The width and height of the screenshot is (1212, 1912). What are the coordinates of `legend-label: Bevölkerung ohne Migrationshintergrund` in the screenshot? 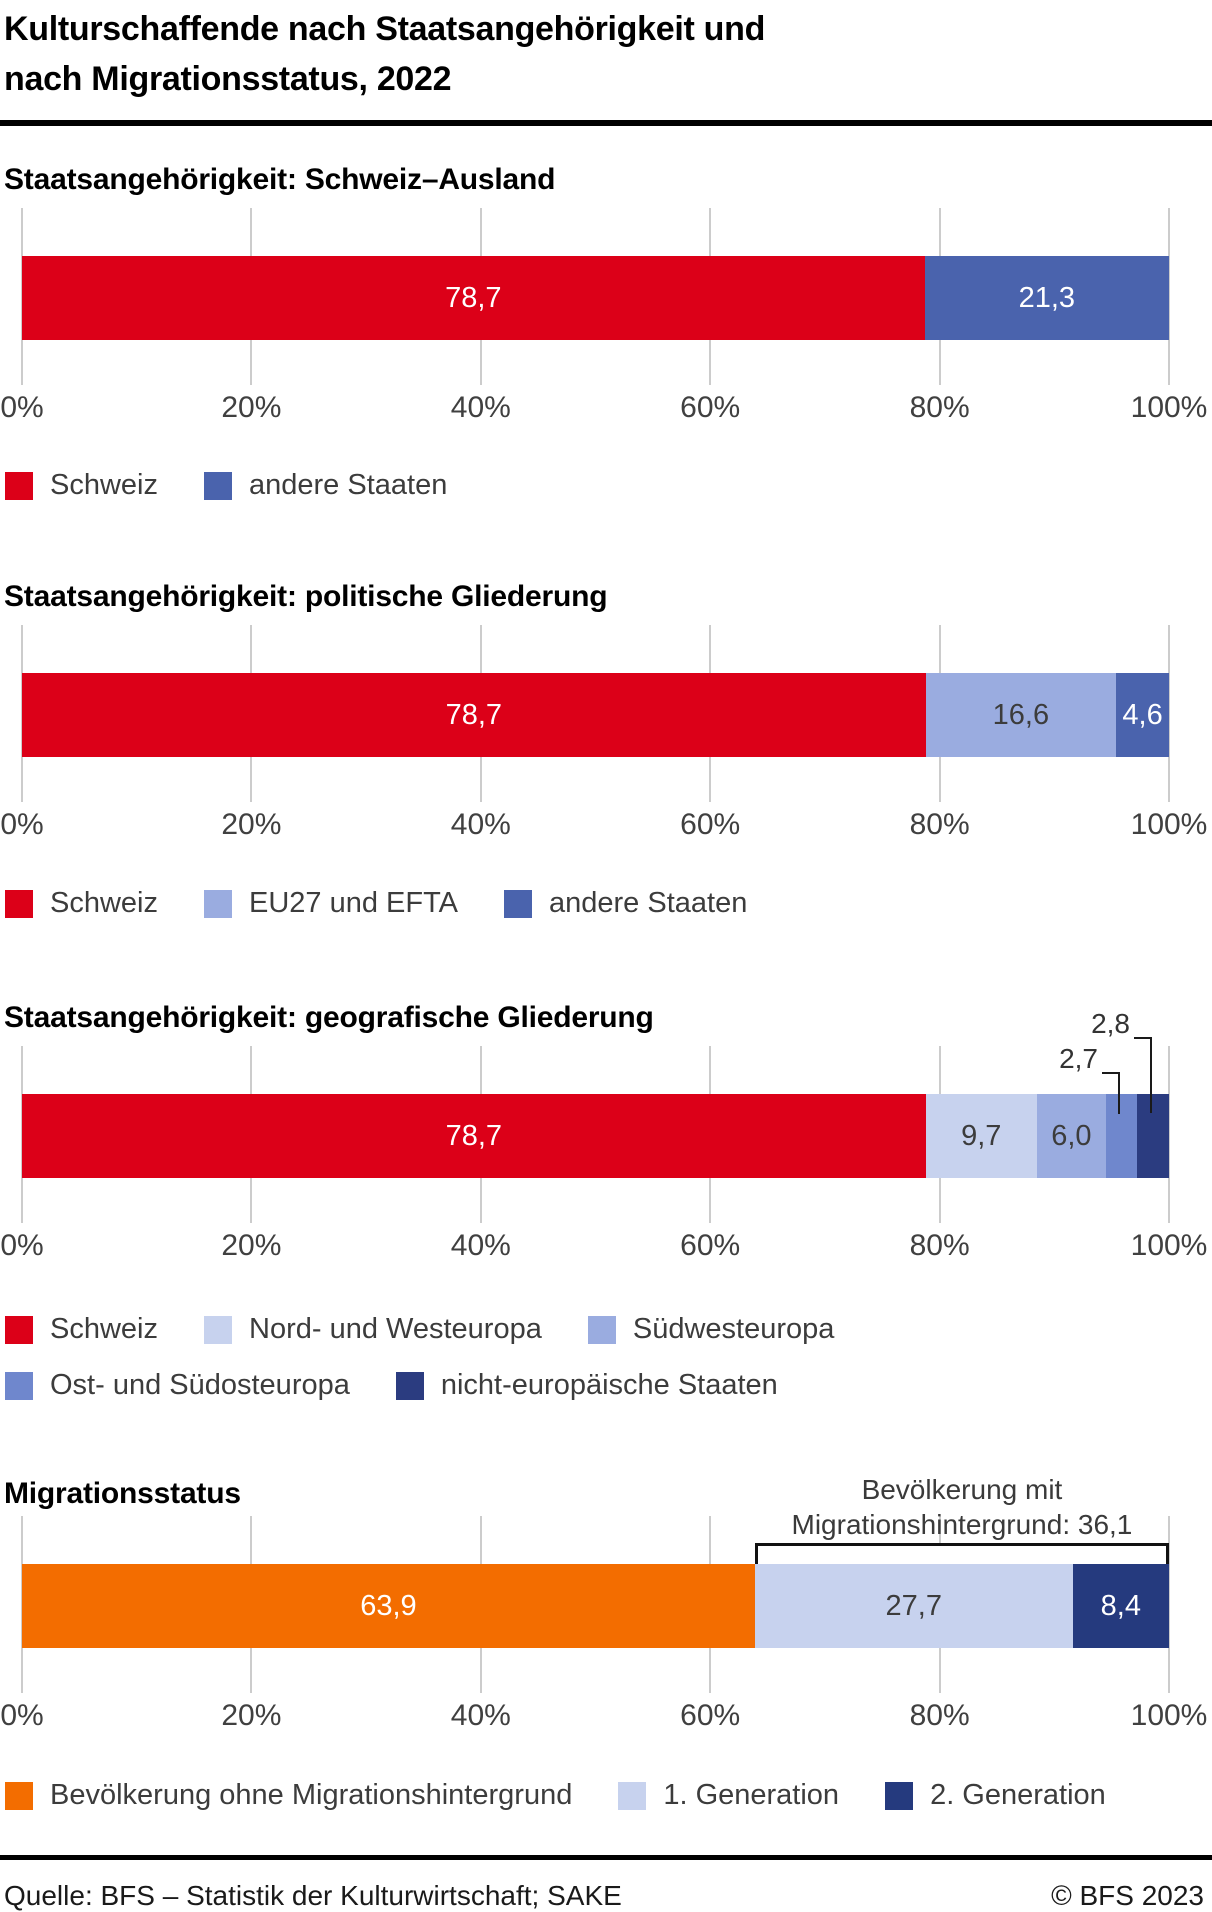 It's located at (311, 1795).